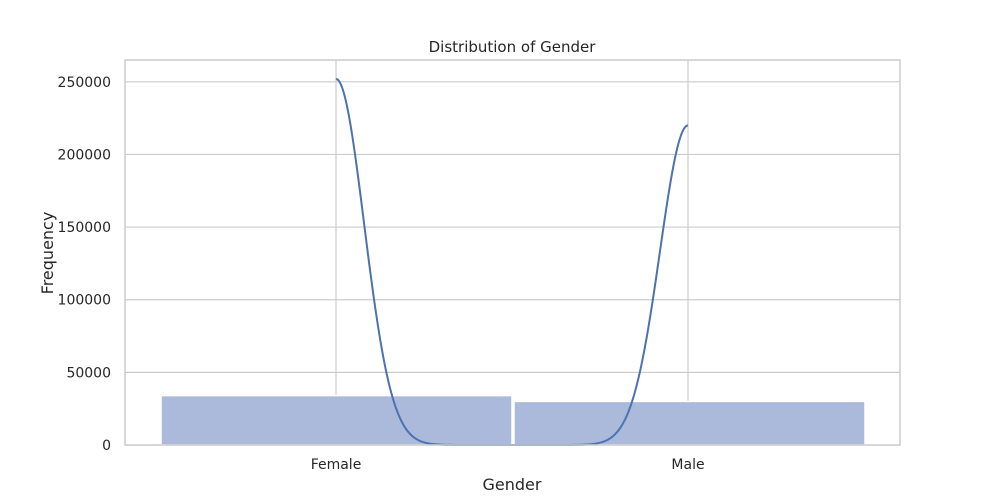  What do you see at coordinates (84, 83) in the screenshot?
I see `y-tick-label: 250000` at bounding box center [84, 83].